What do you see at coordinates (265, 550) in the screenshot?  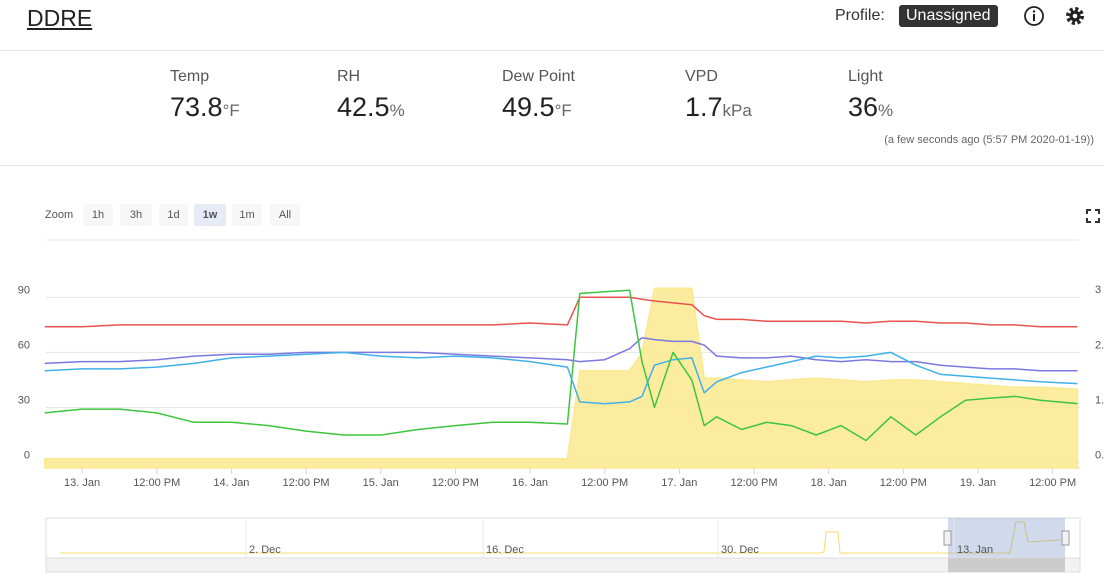 I see `navigator-label: 2. Dec` at bounding box center [265, 550].